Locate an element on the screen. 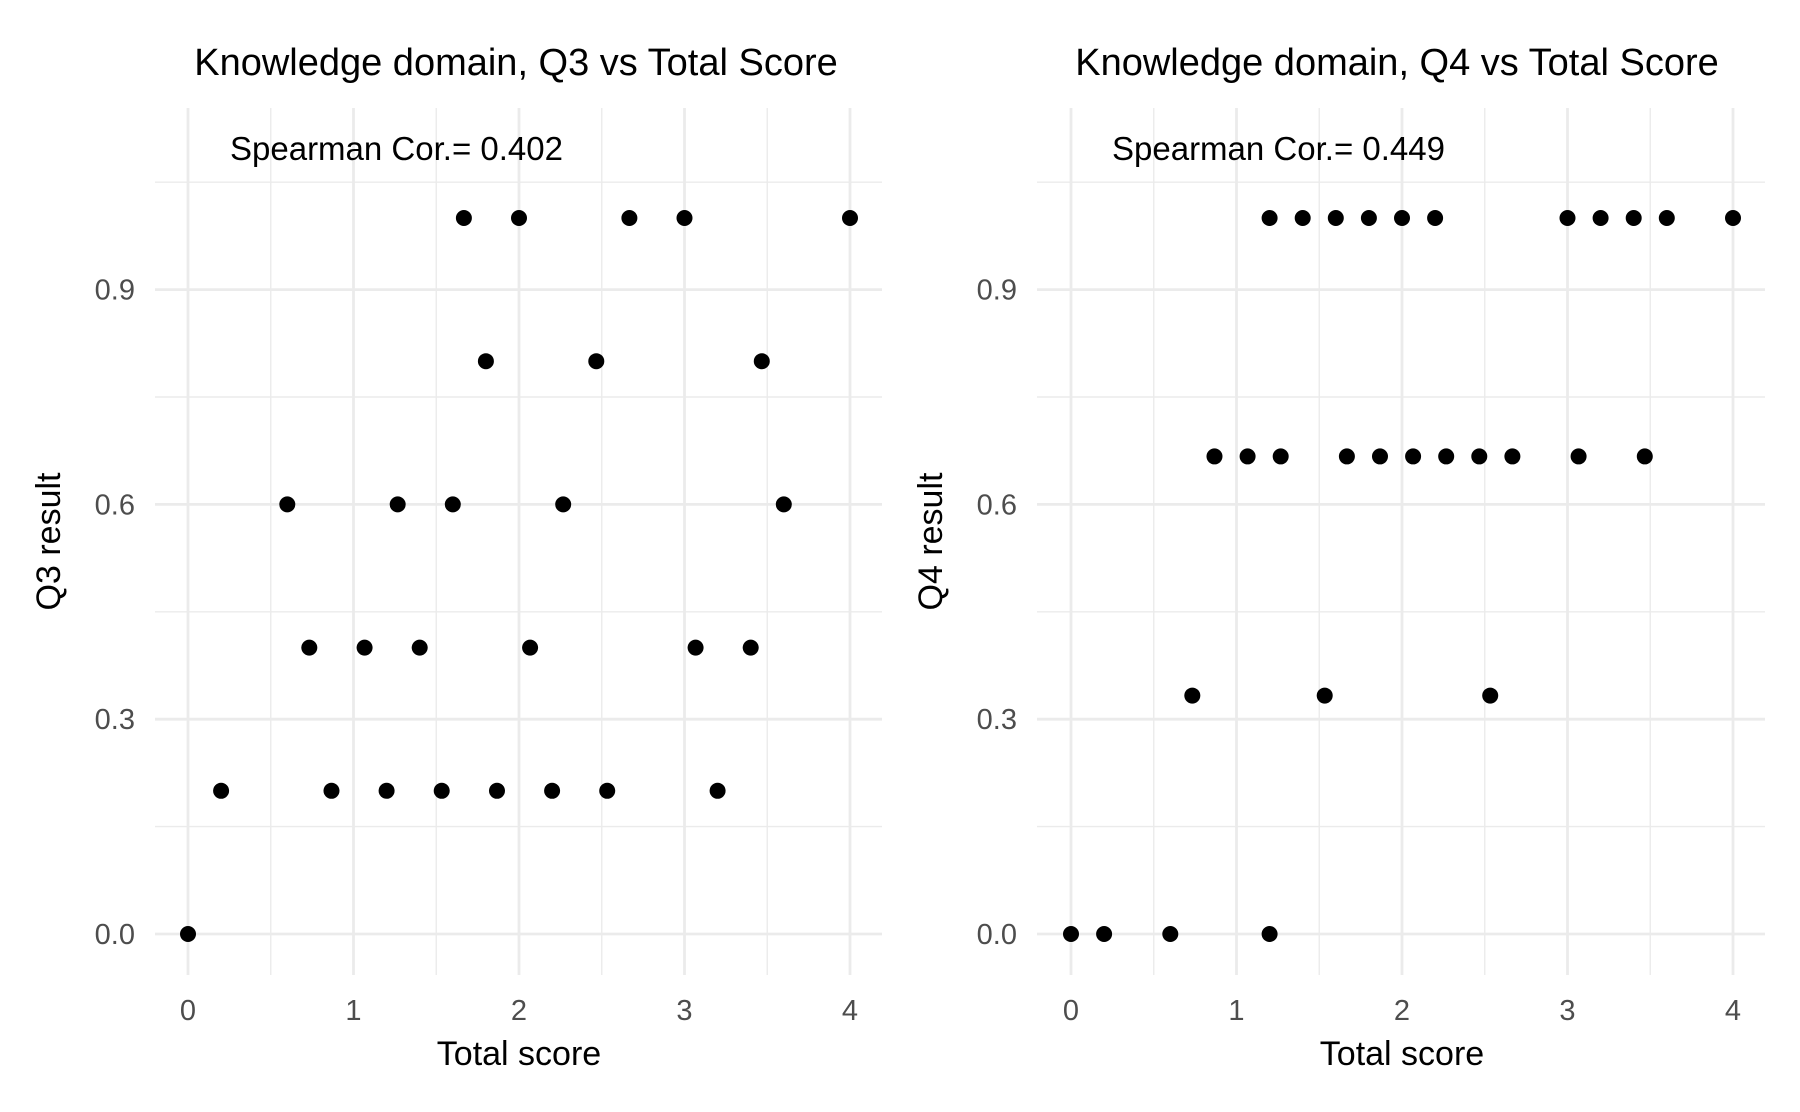  y-axis-title: Q4 result is located at coordinates (931, 541).